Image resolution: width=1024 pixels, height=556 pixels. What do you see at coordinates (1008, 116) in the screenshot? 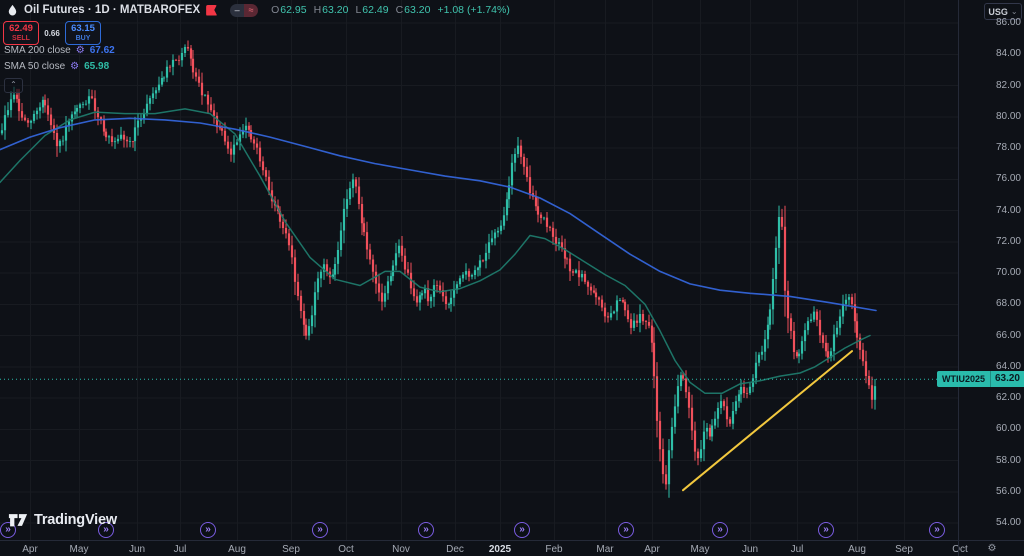
I see `price-tick: 80.00` at bounding box center [1008, 116].